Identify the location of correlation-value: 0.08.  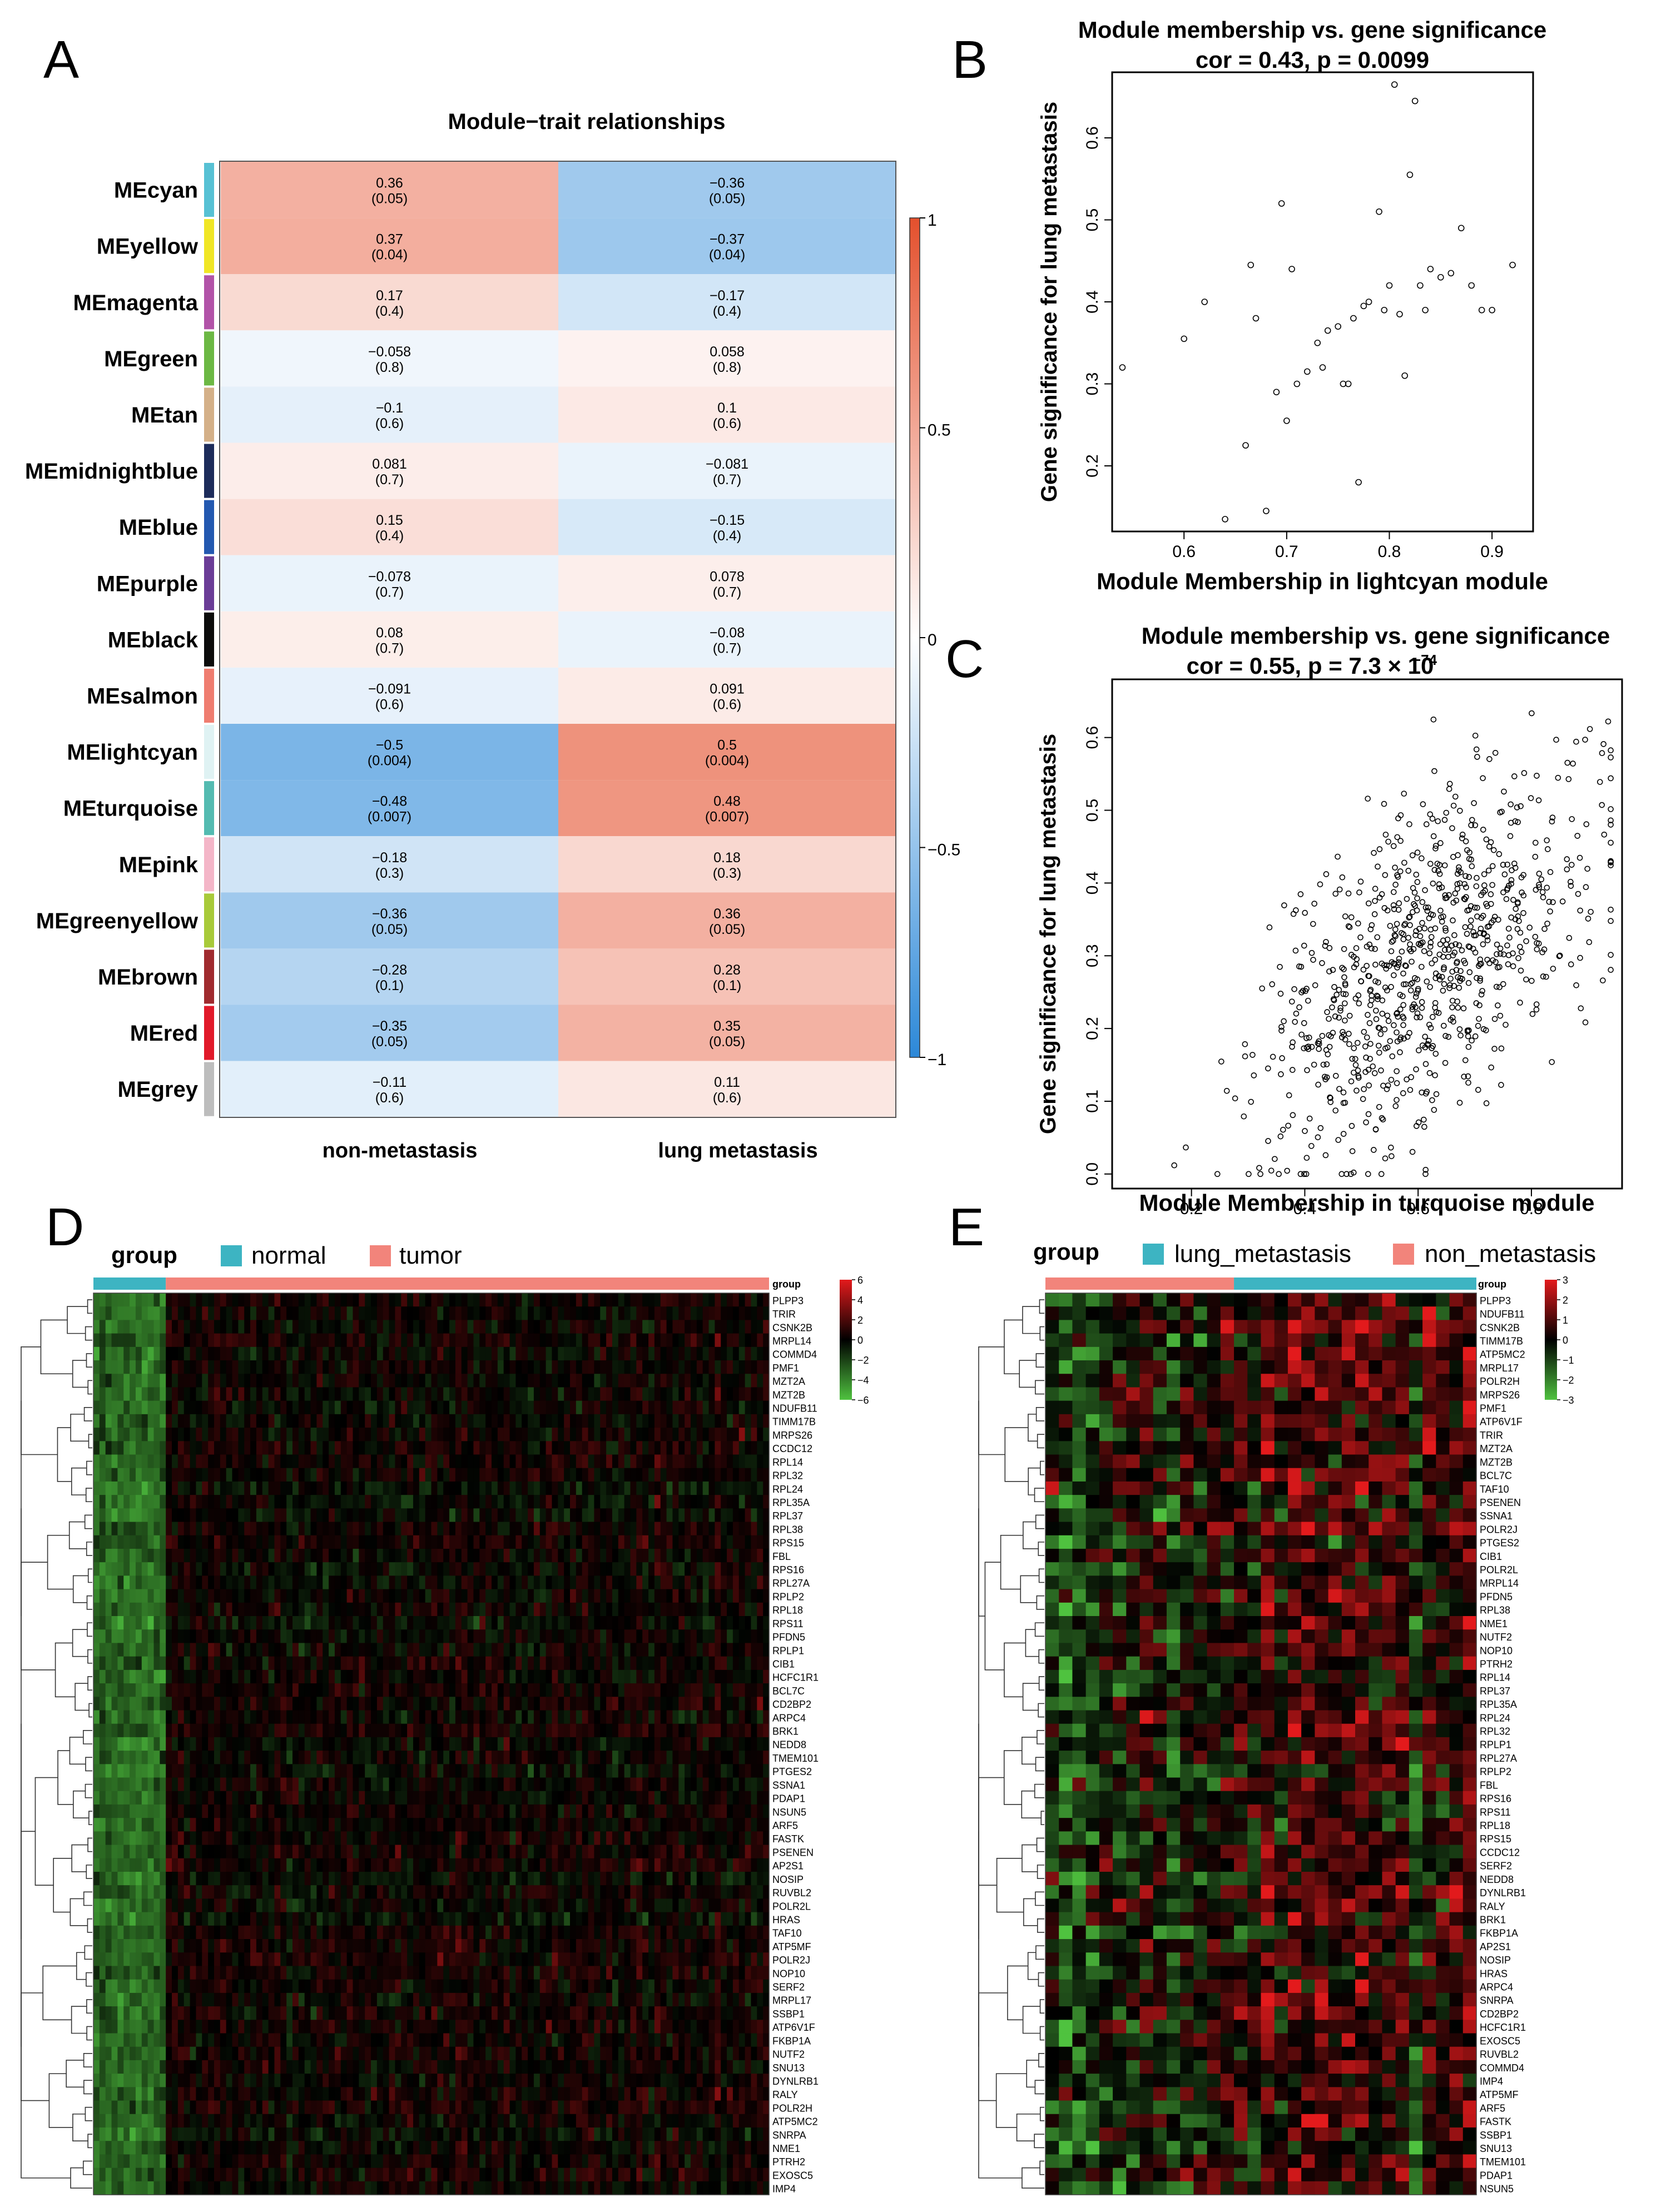
(390, 632).